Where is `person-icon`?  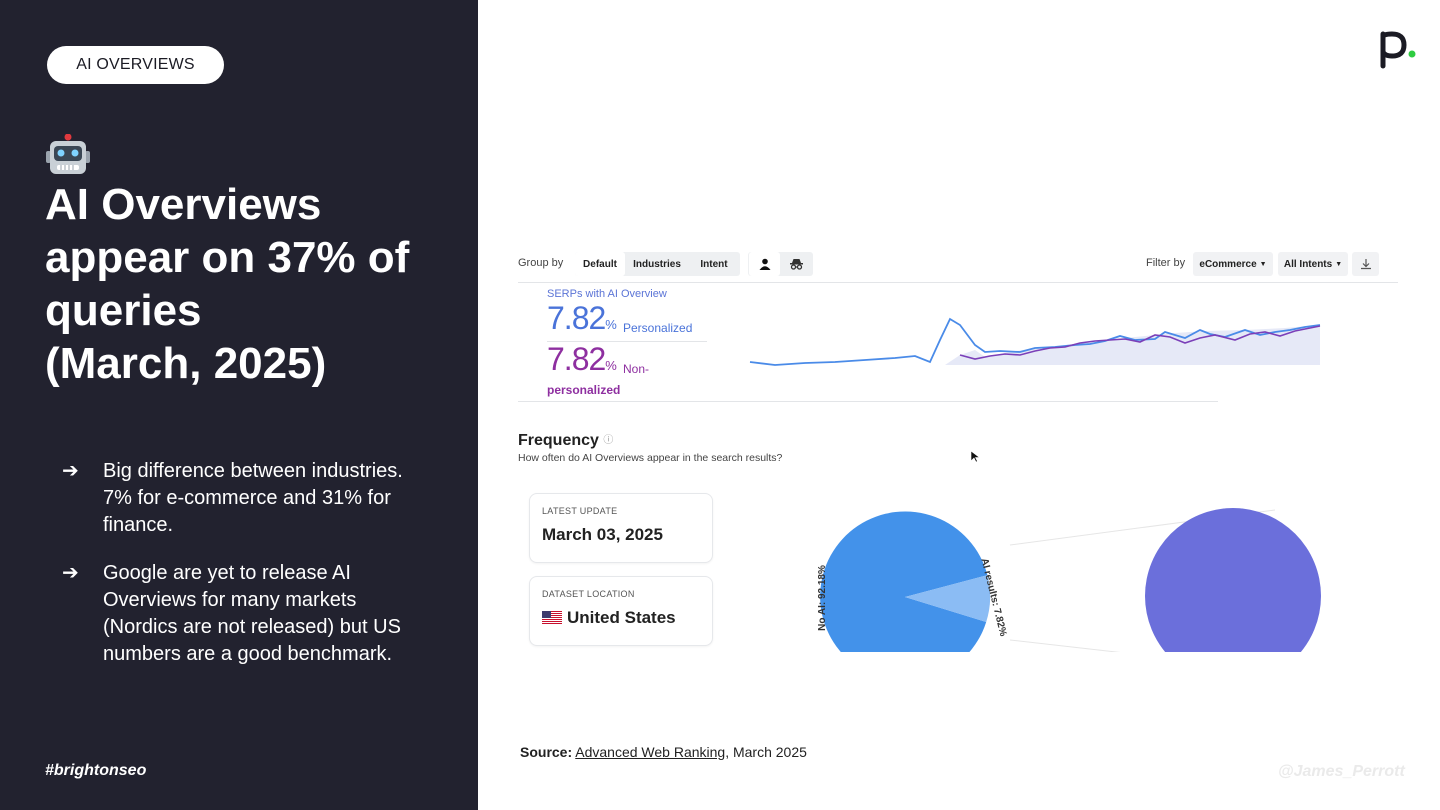 person-icon is located at coordinates (764, 264).